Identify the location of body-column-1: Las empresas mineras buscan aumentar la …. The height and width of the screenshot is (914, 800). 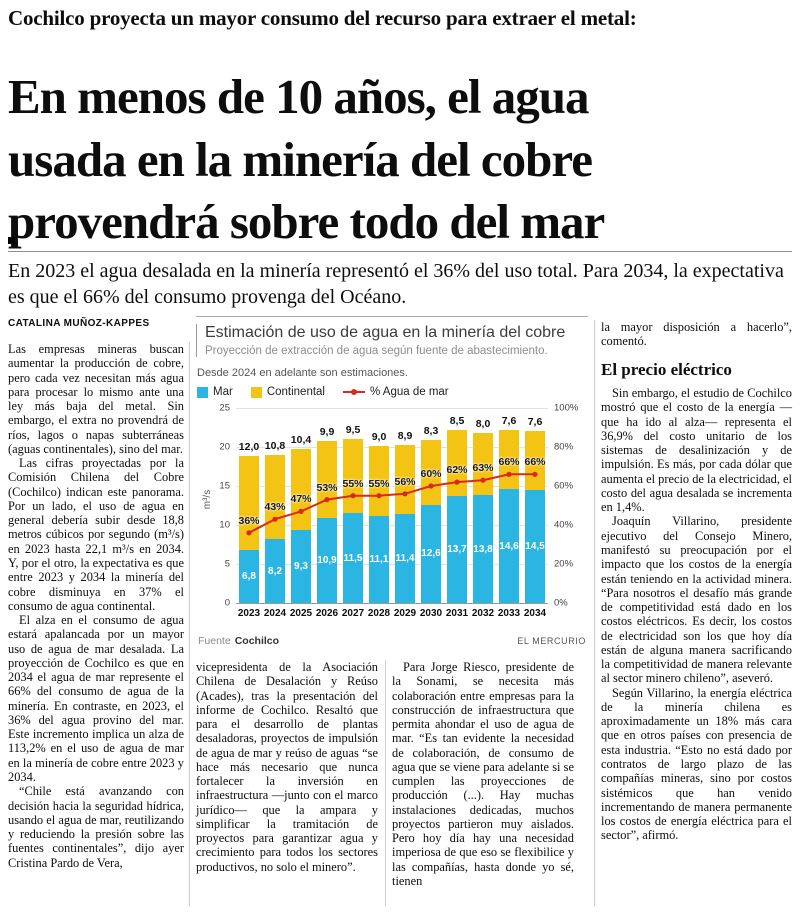
(96, 606).